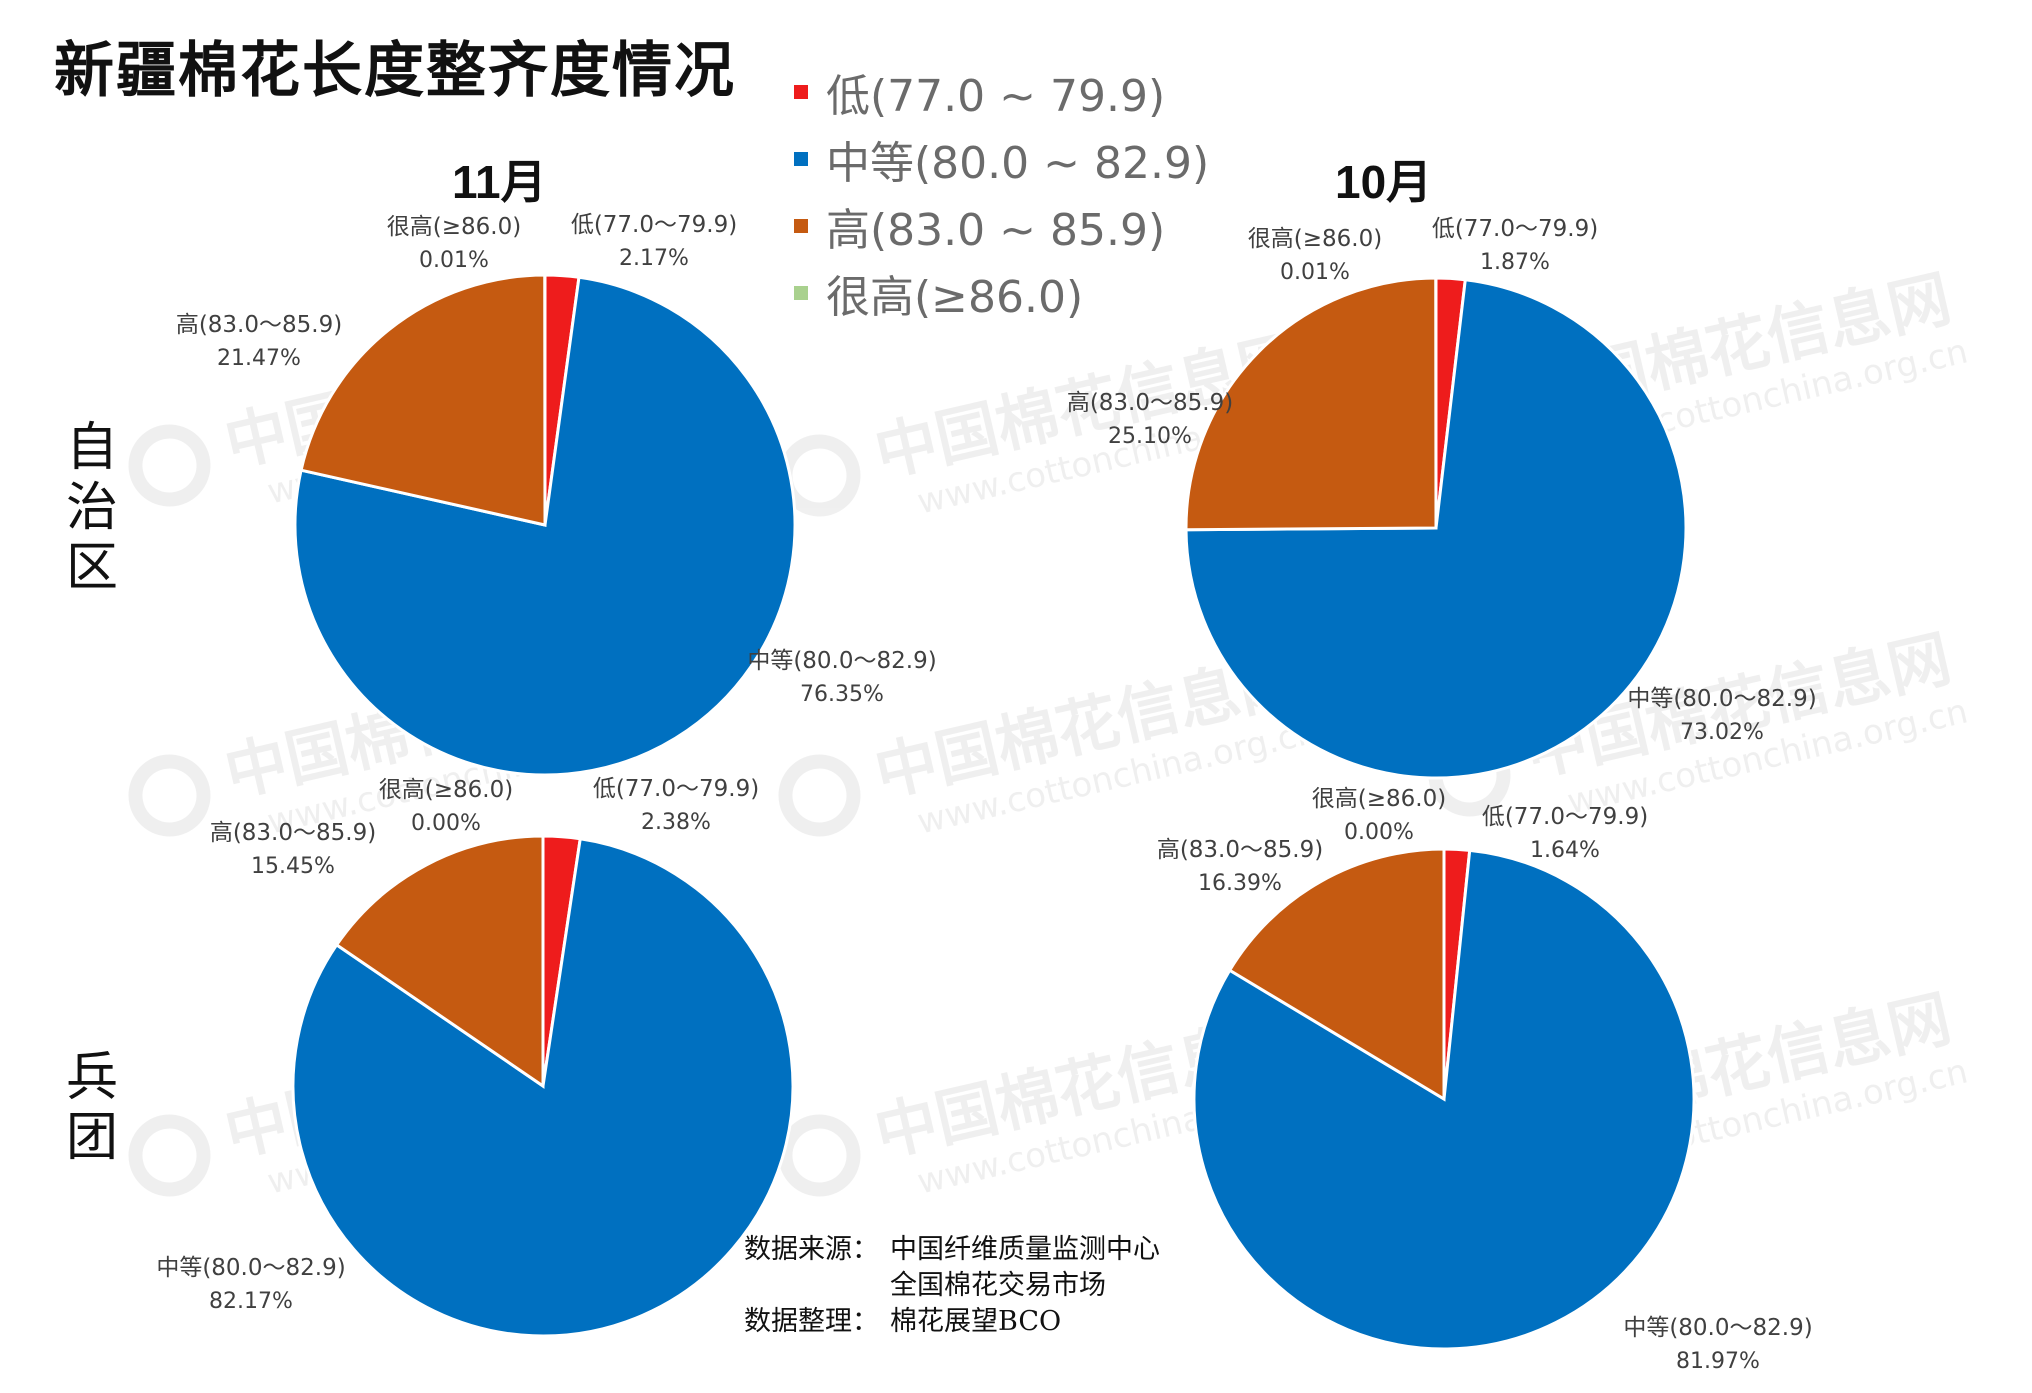 The height and width of the screenshot is (1393, 2032). What do you see at coordinates (1718, 1361) in the screenshot?
I see `slice-value-label: 81.97%` at bounding box center [1718, 1361].